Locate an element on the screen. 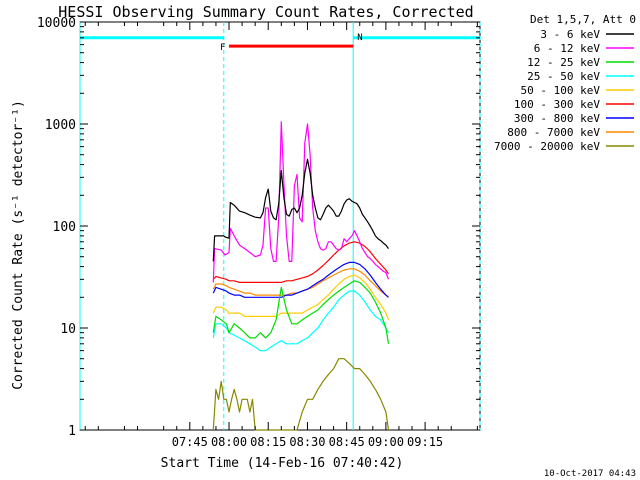  legend-label-1: 3 - 6 keV is located at coordinates (570, 34).